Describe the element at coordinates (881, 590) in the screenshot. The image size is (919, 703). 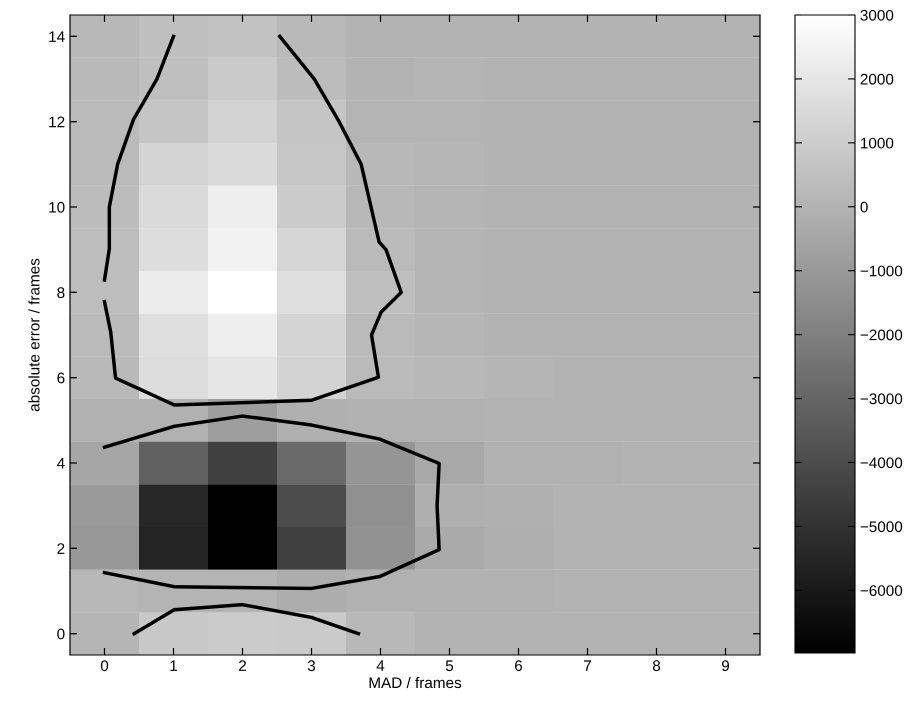
I see `color-bar-label: −6000` at that location.